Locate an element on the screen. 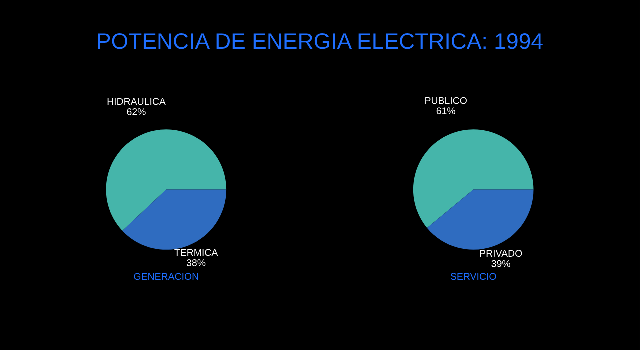 The image size is (640, 350). text: POTENCIA DE ENERGIA ELECTRICA: 1994 is located at coordinates (320, 41).